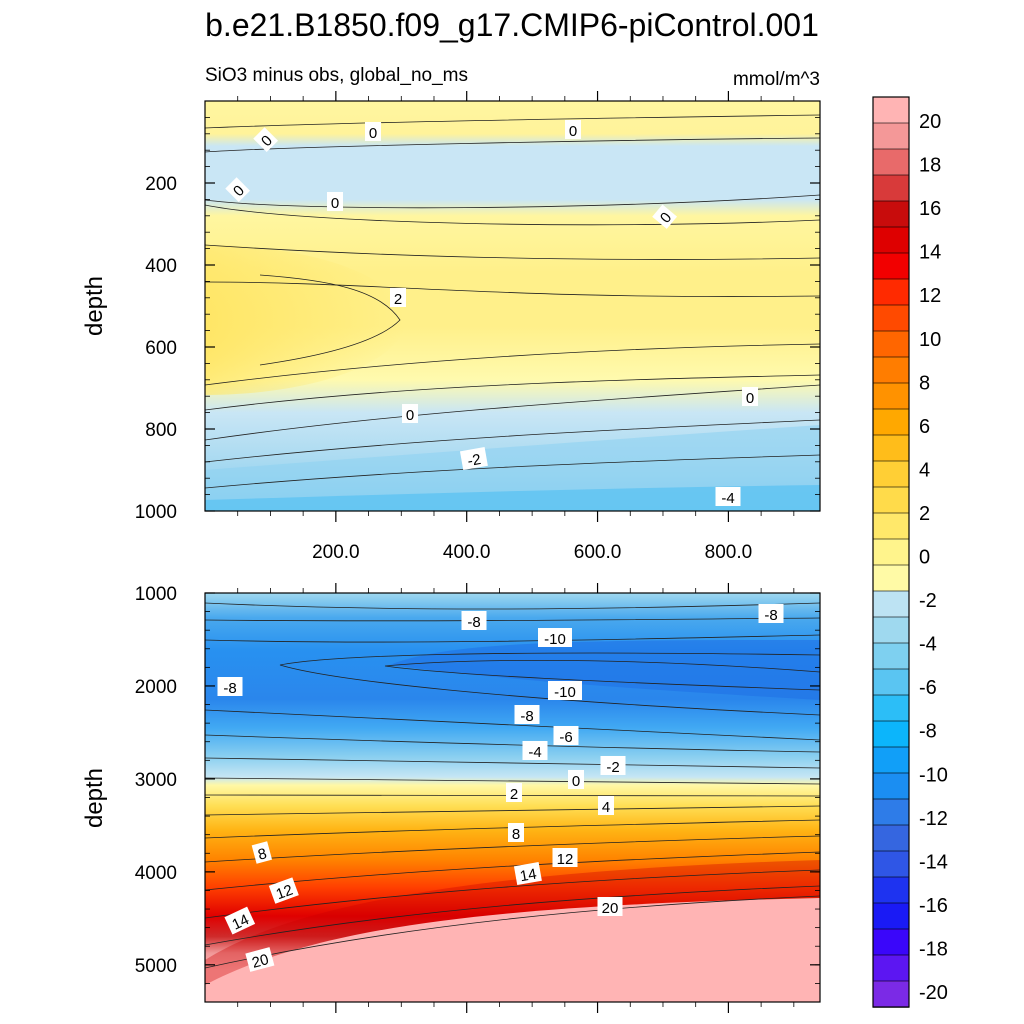 Image resolution: width=1024 pixels, height=1024 pixels. I want to click on lower-contour-label-text: -2, so click(612, 767).